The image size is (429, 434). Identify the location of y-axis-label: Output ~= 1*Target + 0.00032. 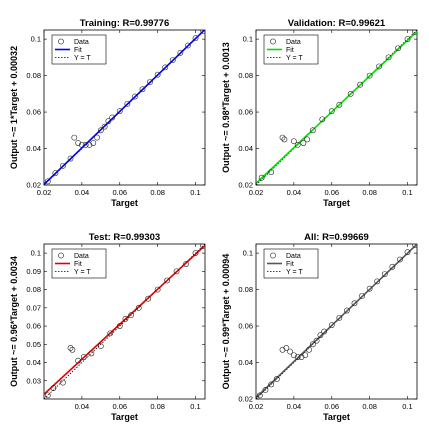
(14, 107).